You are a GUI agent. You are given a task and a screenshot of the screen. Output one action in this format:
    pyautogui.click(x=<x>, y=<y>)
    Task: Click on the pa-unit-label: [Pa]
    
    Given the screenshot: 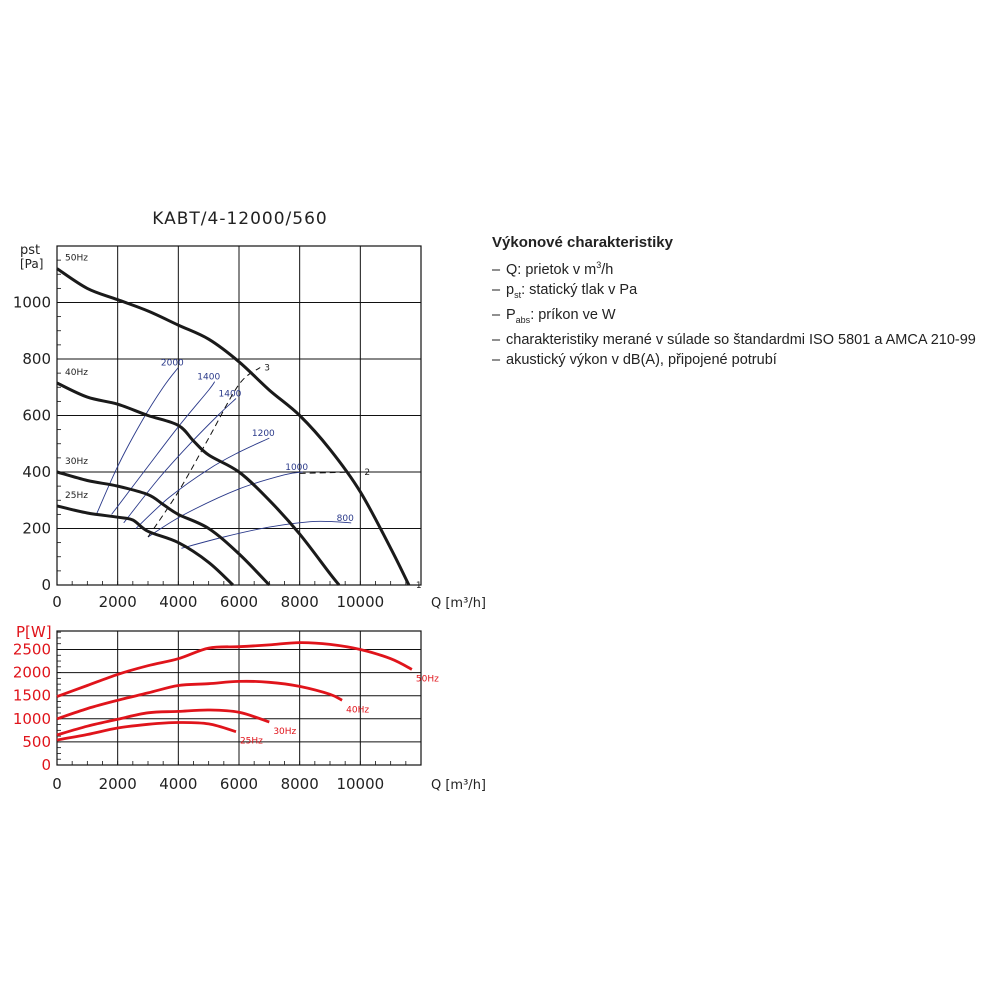 What is the action you would take?
    pyautogui.click(x=31, y=264)
    